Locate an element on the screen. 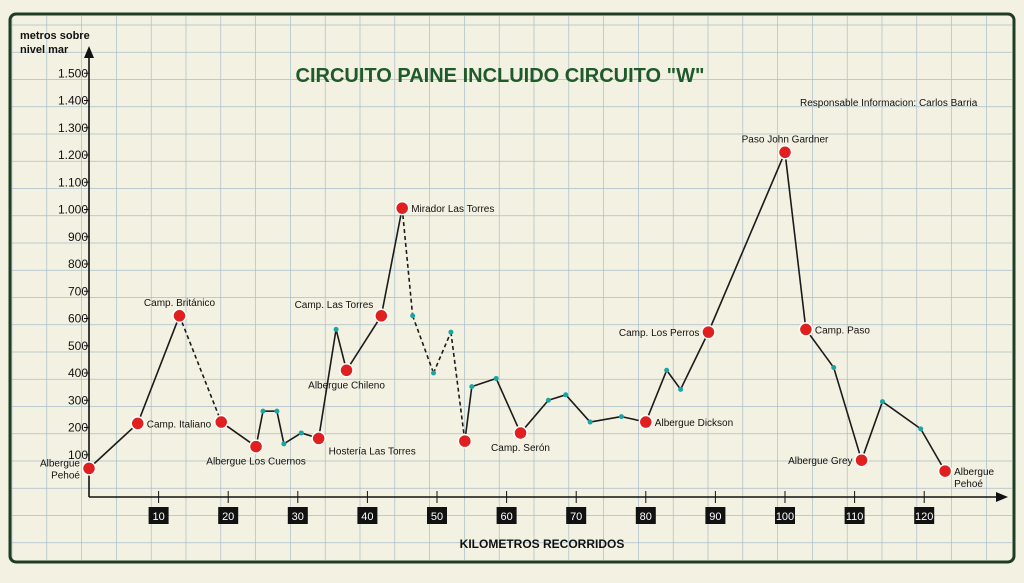 This screenshot has width=1024, height=583. y-tick-label: 400 is located at coordinates (78, 373).